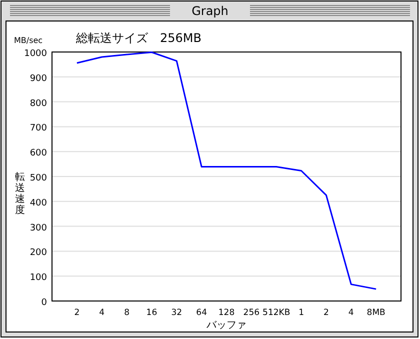 This screenshot has width=420, height=339. I want to click on x-tick-label: 8, so click(127, 313).